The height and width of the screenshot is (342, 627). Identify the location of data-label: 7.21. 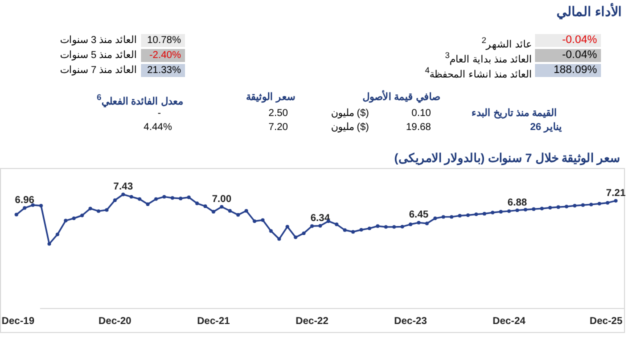
(616, 193).